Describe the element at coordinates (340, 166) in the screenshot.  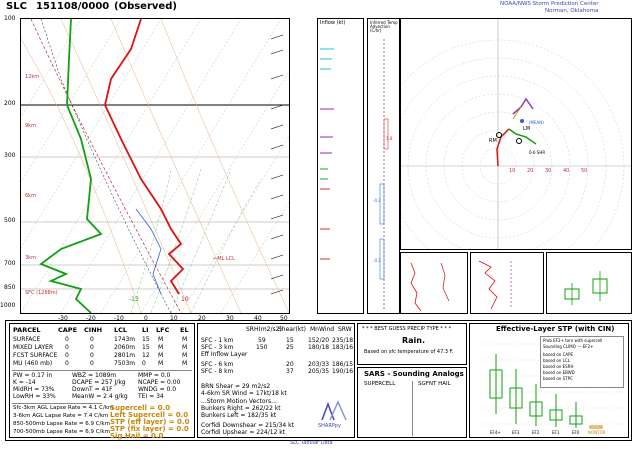
I see `inflow-panel: Inflow (kt)` at that location.